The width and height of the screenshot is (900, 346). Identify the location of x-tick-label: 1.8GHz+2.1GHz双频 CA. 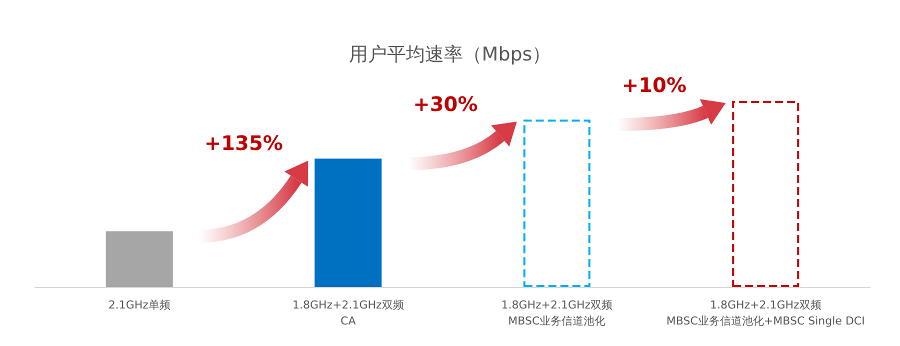
(348, 313).